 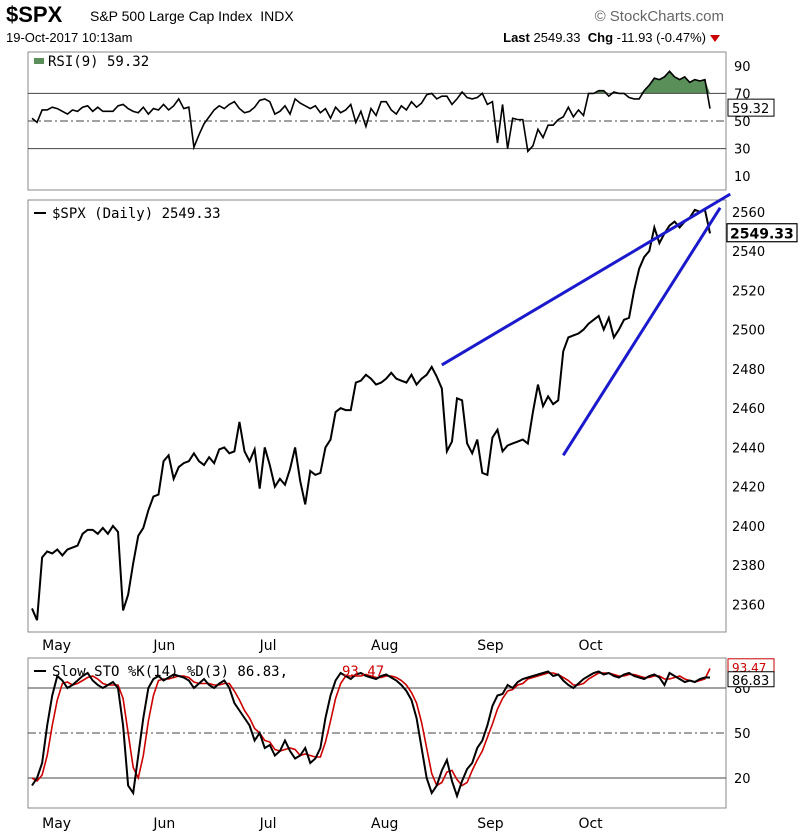 I want to click on price-tick-label: 2400, so click(x=748, y=527).